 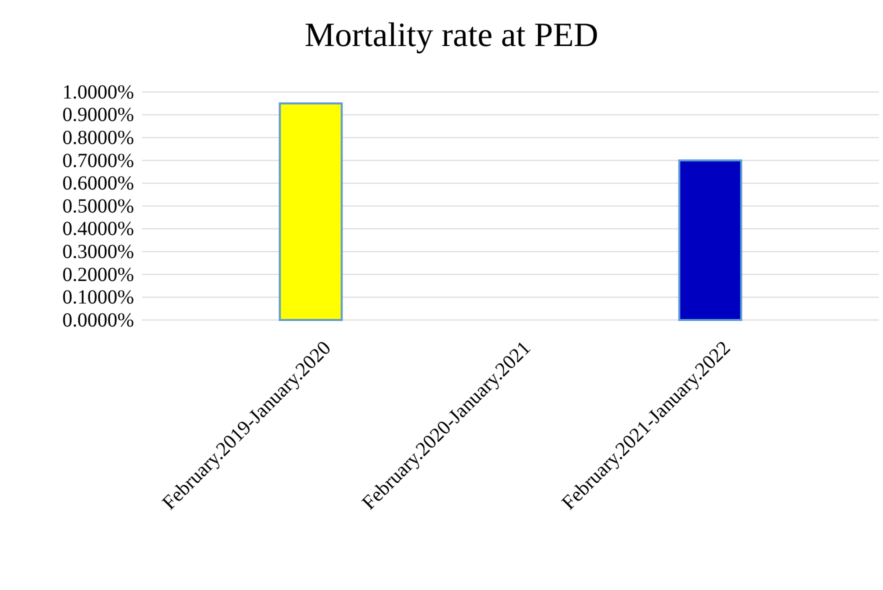 I want to click on y-tick-label: 0.5000%, so click(x=98, y=206).